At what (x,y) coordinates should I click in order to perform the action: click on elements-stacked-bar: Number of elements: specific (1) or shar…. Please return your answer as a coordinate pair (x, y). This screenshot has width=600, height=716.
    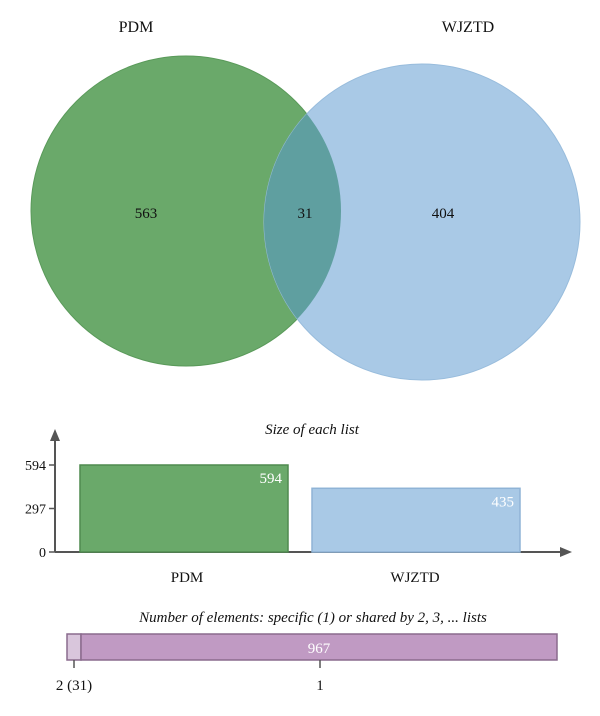
    Looking at the image, I should click on (307, 652).